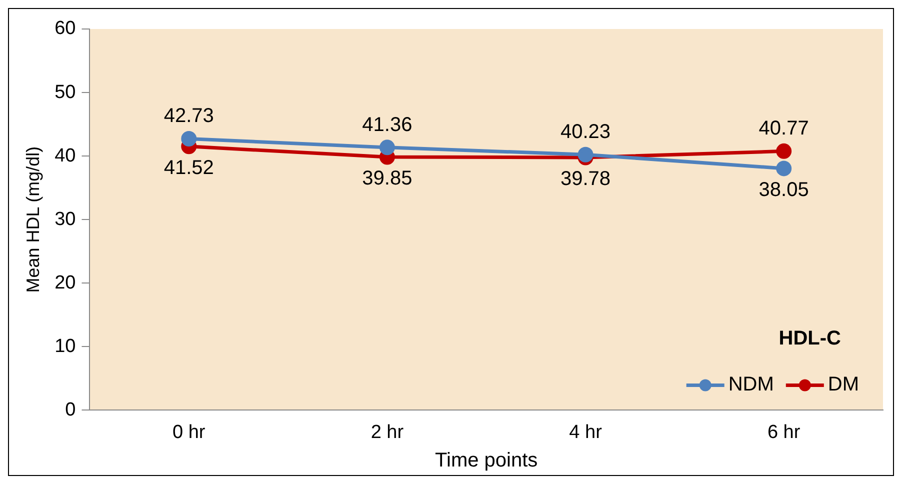  Describe the element at coordinates (844, 385) in the screenshot. I see `legend-label: DM` at that location.